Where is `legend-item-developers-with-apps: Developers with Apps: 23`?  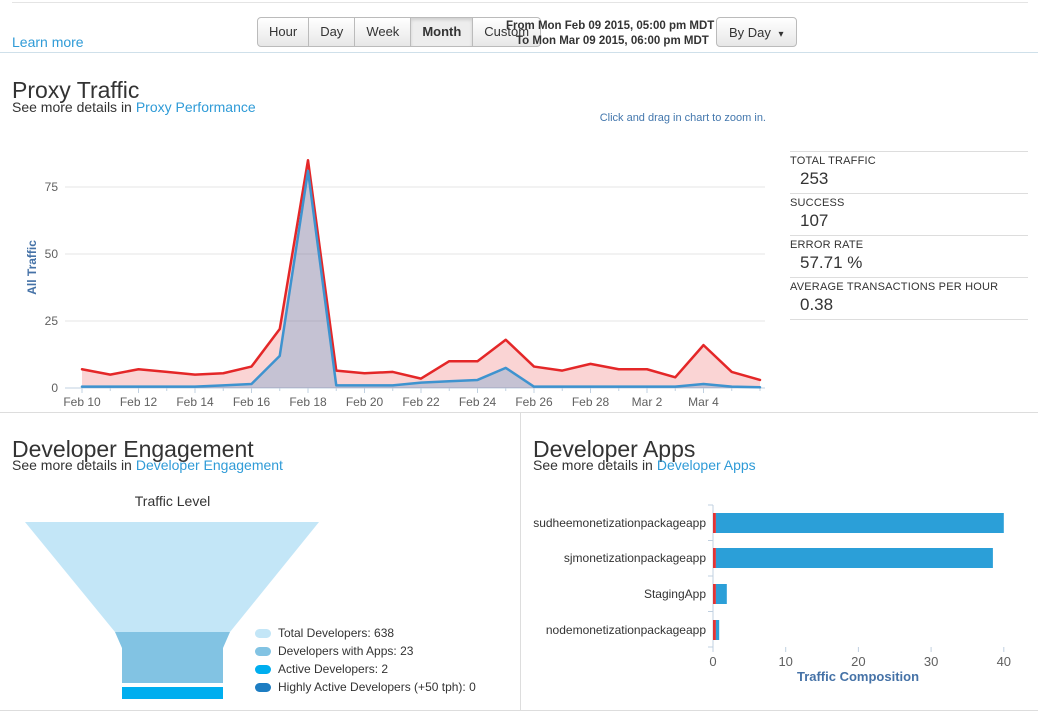
legend-item-developers-with-apps: Developers with Apps: 23 is located at coordinates (365, 651).